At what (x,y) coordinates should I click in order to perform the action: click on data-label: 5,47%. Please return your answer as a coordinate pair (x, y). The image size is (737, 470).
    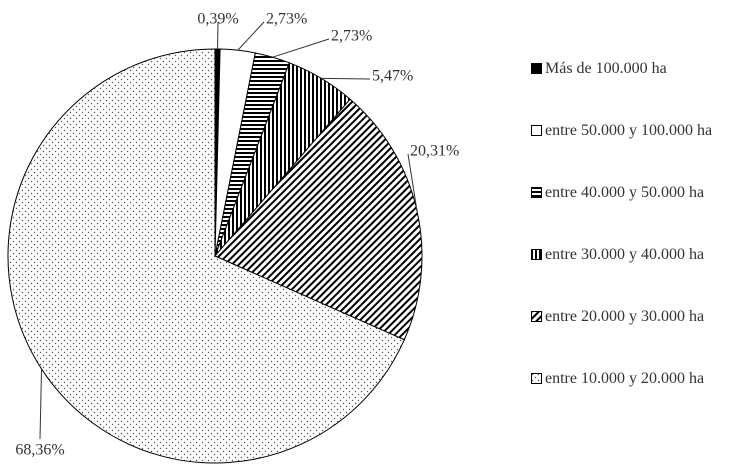
    Looking at the image, I should click on (392, 76).